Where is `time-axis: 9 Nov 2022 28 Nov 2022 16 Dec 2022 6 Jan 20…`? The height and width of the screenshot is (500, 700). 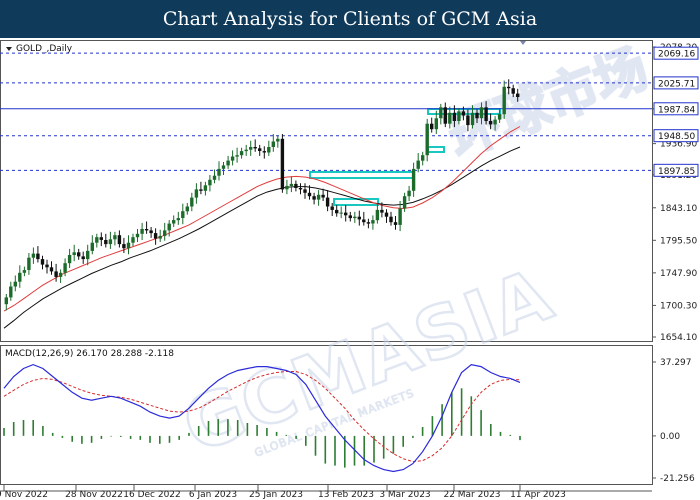
time-axis: 9 Nov 2022 28 Nov 2022 16 Dec 2022 6 Jan 20… is located at coordinates (283, 492).